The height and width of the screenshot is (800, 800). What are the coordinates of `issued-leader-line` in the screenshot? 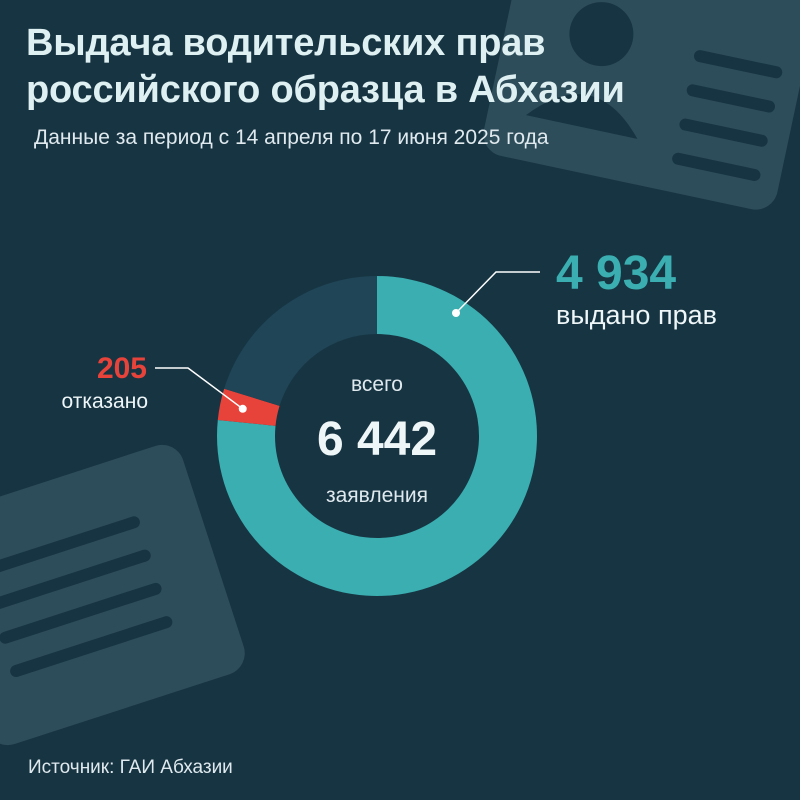 It's located at (496, 294).